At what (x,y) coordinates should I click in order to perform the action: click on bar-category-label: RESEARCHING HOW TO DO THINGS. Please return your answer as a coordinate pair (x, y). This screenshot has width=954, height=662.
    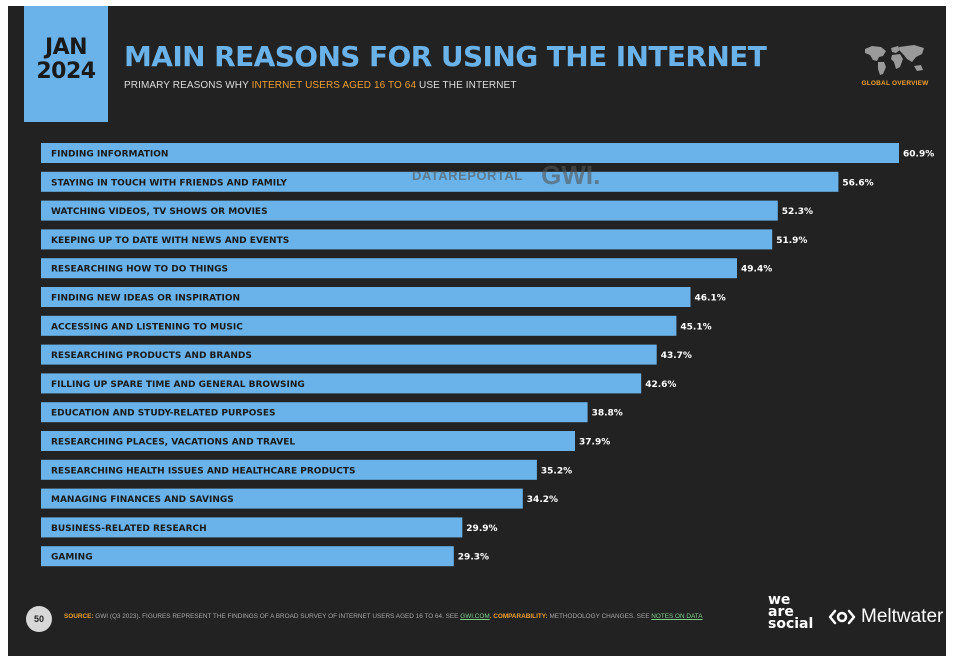
    Looking at the image, I should click on (139, 270).